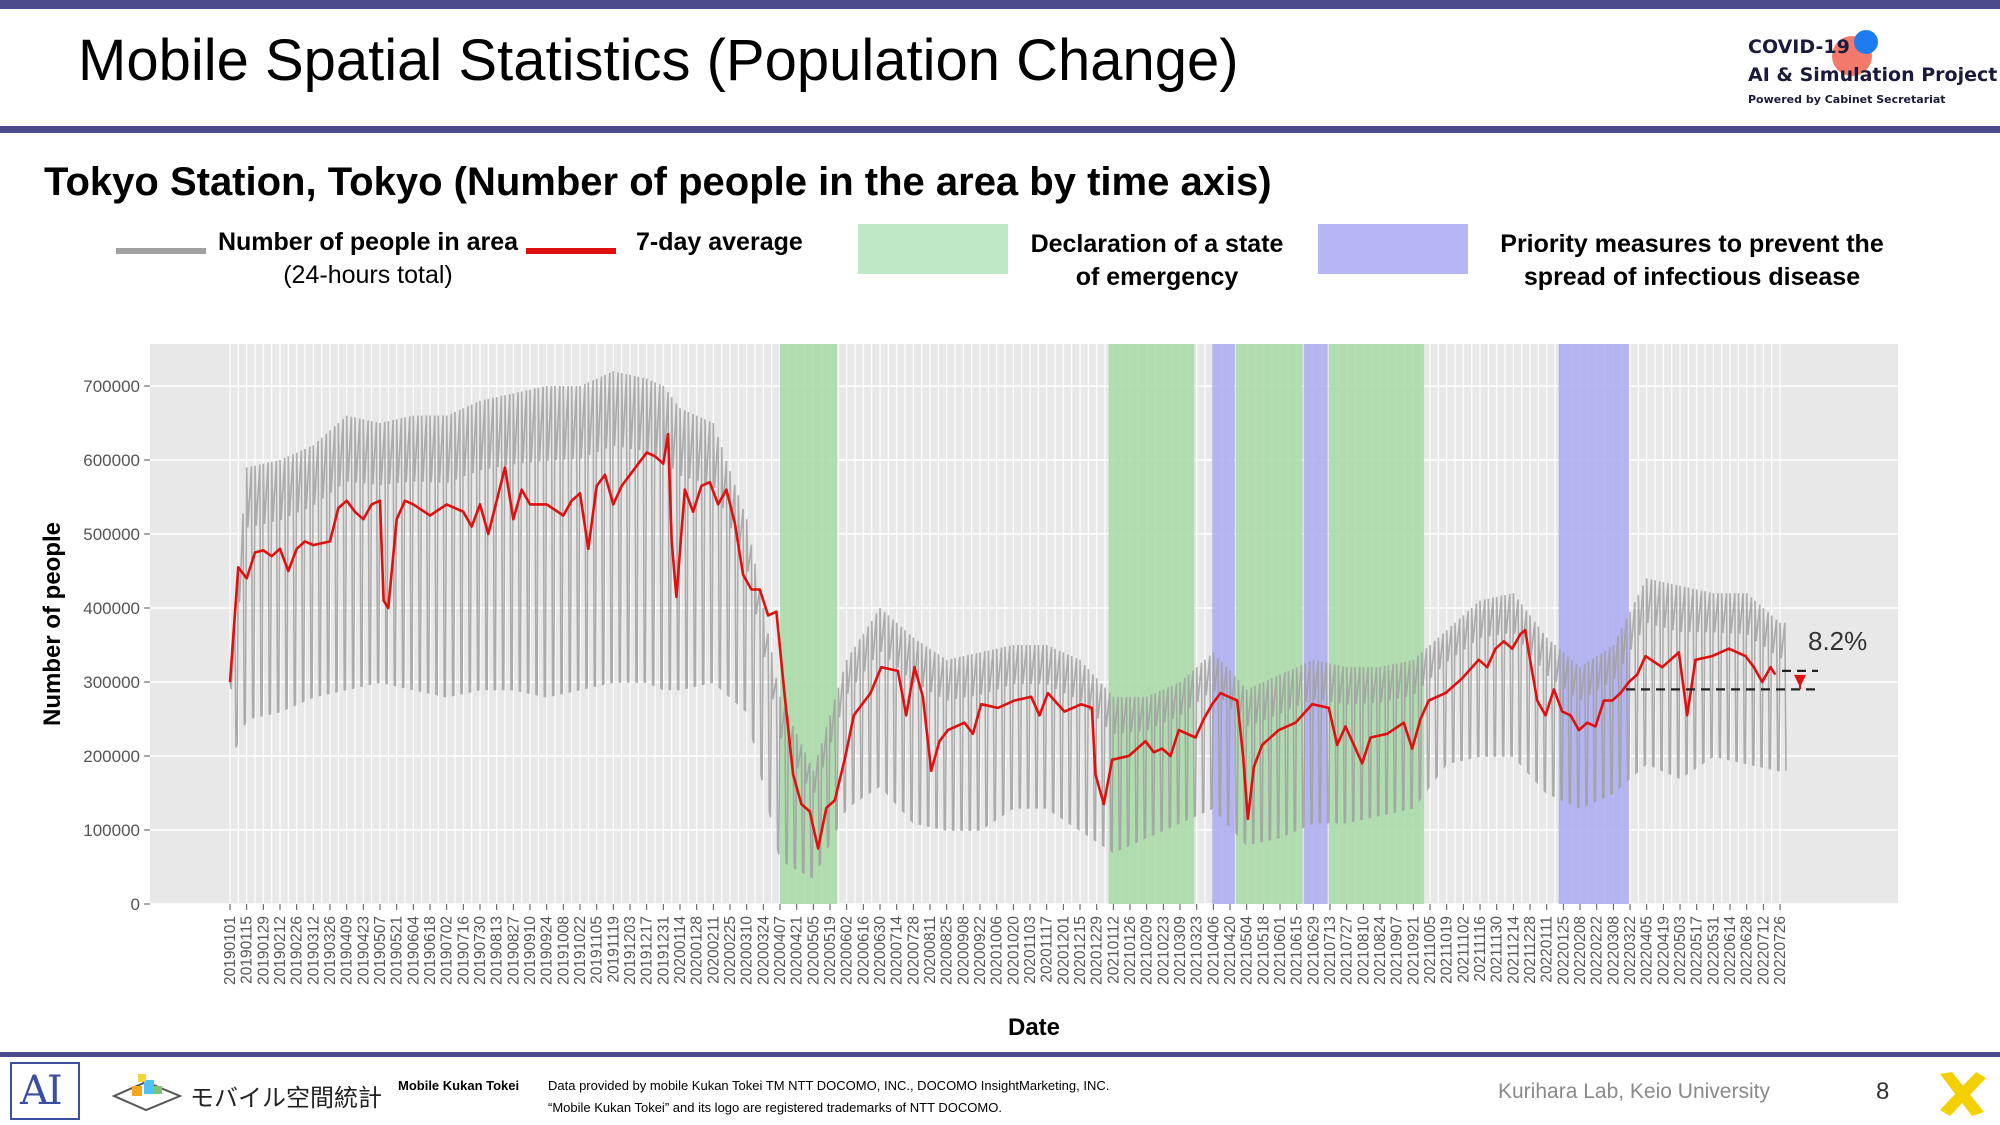  Describe the element at coordinates (1034, 1027) in the screenshot. I see `x-axis-label: Date` at that location.